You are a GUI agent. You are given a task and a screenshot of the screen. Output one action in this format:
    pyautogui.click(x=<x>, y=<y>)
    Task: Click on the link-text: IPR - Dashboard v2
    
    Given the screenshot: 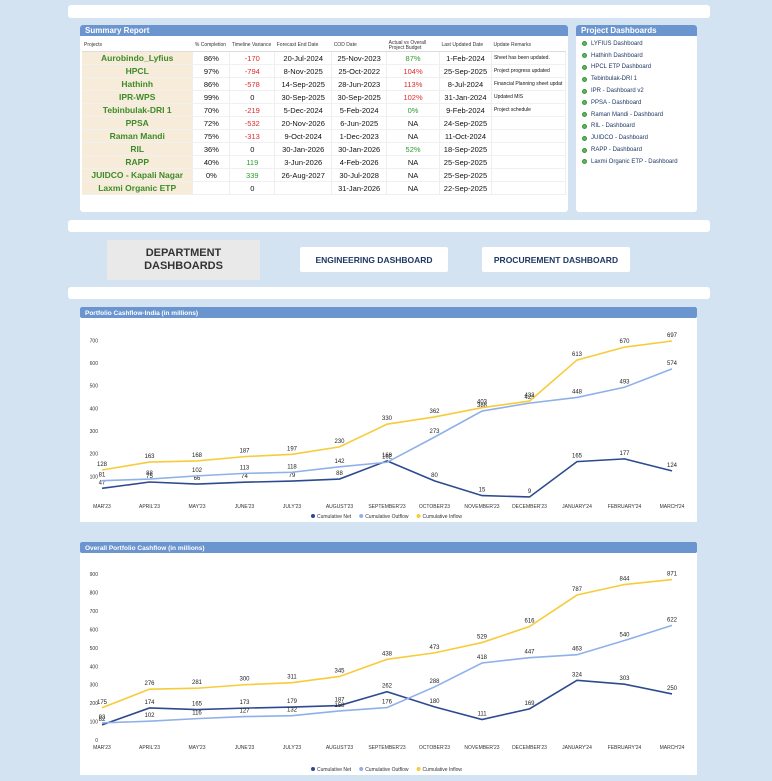 What is the action you would take?
    pyautogui.click(x=617, y=91)
    